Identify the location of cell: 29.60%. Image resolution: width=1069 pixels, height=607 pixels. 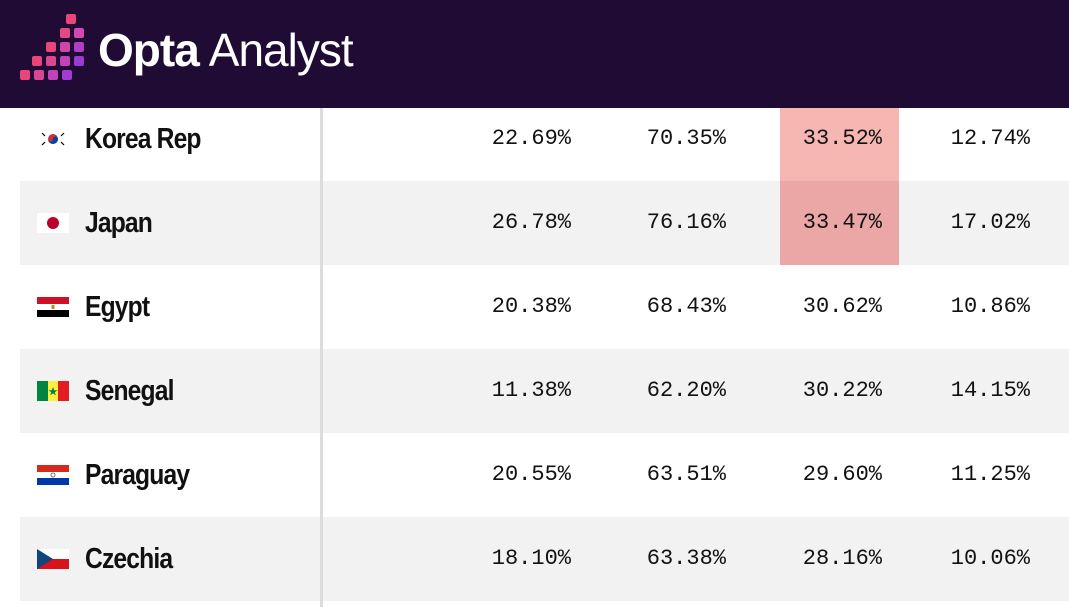
(842, 474).